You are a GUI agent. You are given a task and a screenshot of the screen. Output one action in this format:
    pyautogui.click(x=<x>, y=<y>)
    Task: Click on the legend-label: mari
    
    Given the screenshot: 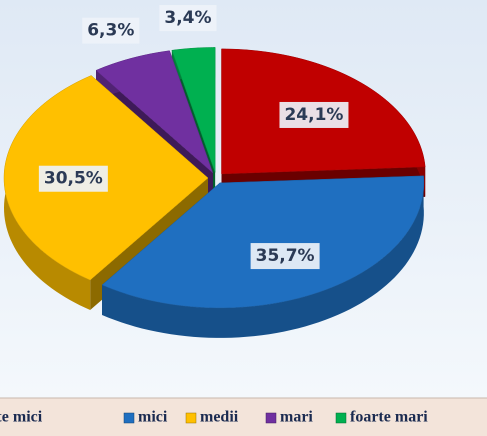 What is the action you would take?
    pyautogui.click(x=296, y=417)
    